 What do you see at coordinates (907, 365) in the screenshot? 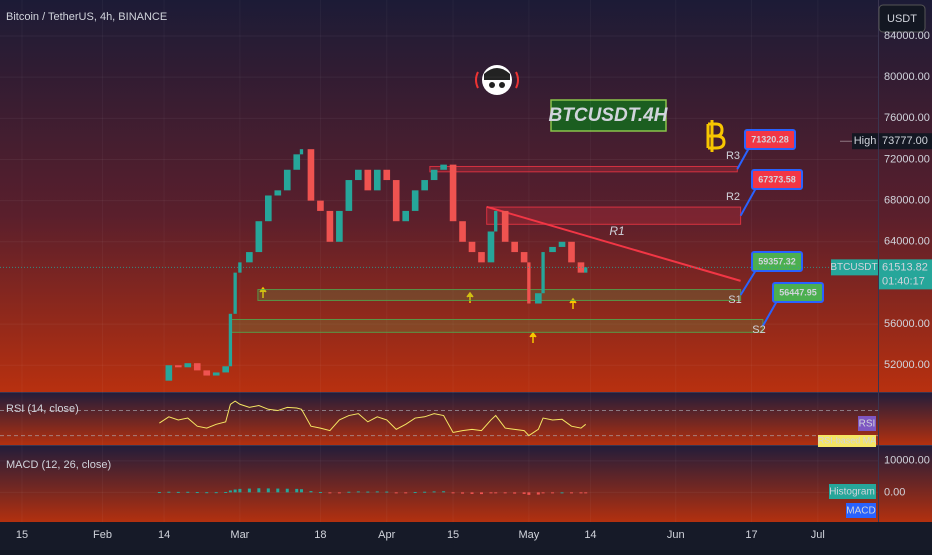
I see `y-tick-label: 52000.00` at bounding box center [907, 365].